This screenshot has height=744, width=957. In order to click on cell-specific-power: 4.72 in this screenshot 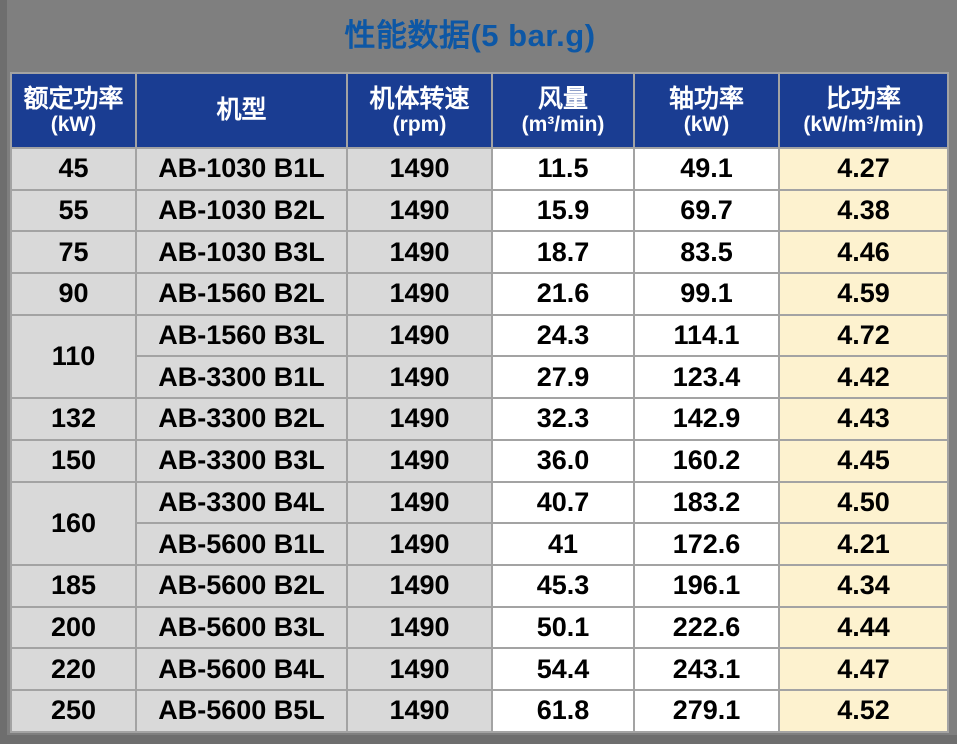, I will do `click(863, 335)`.